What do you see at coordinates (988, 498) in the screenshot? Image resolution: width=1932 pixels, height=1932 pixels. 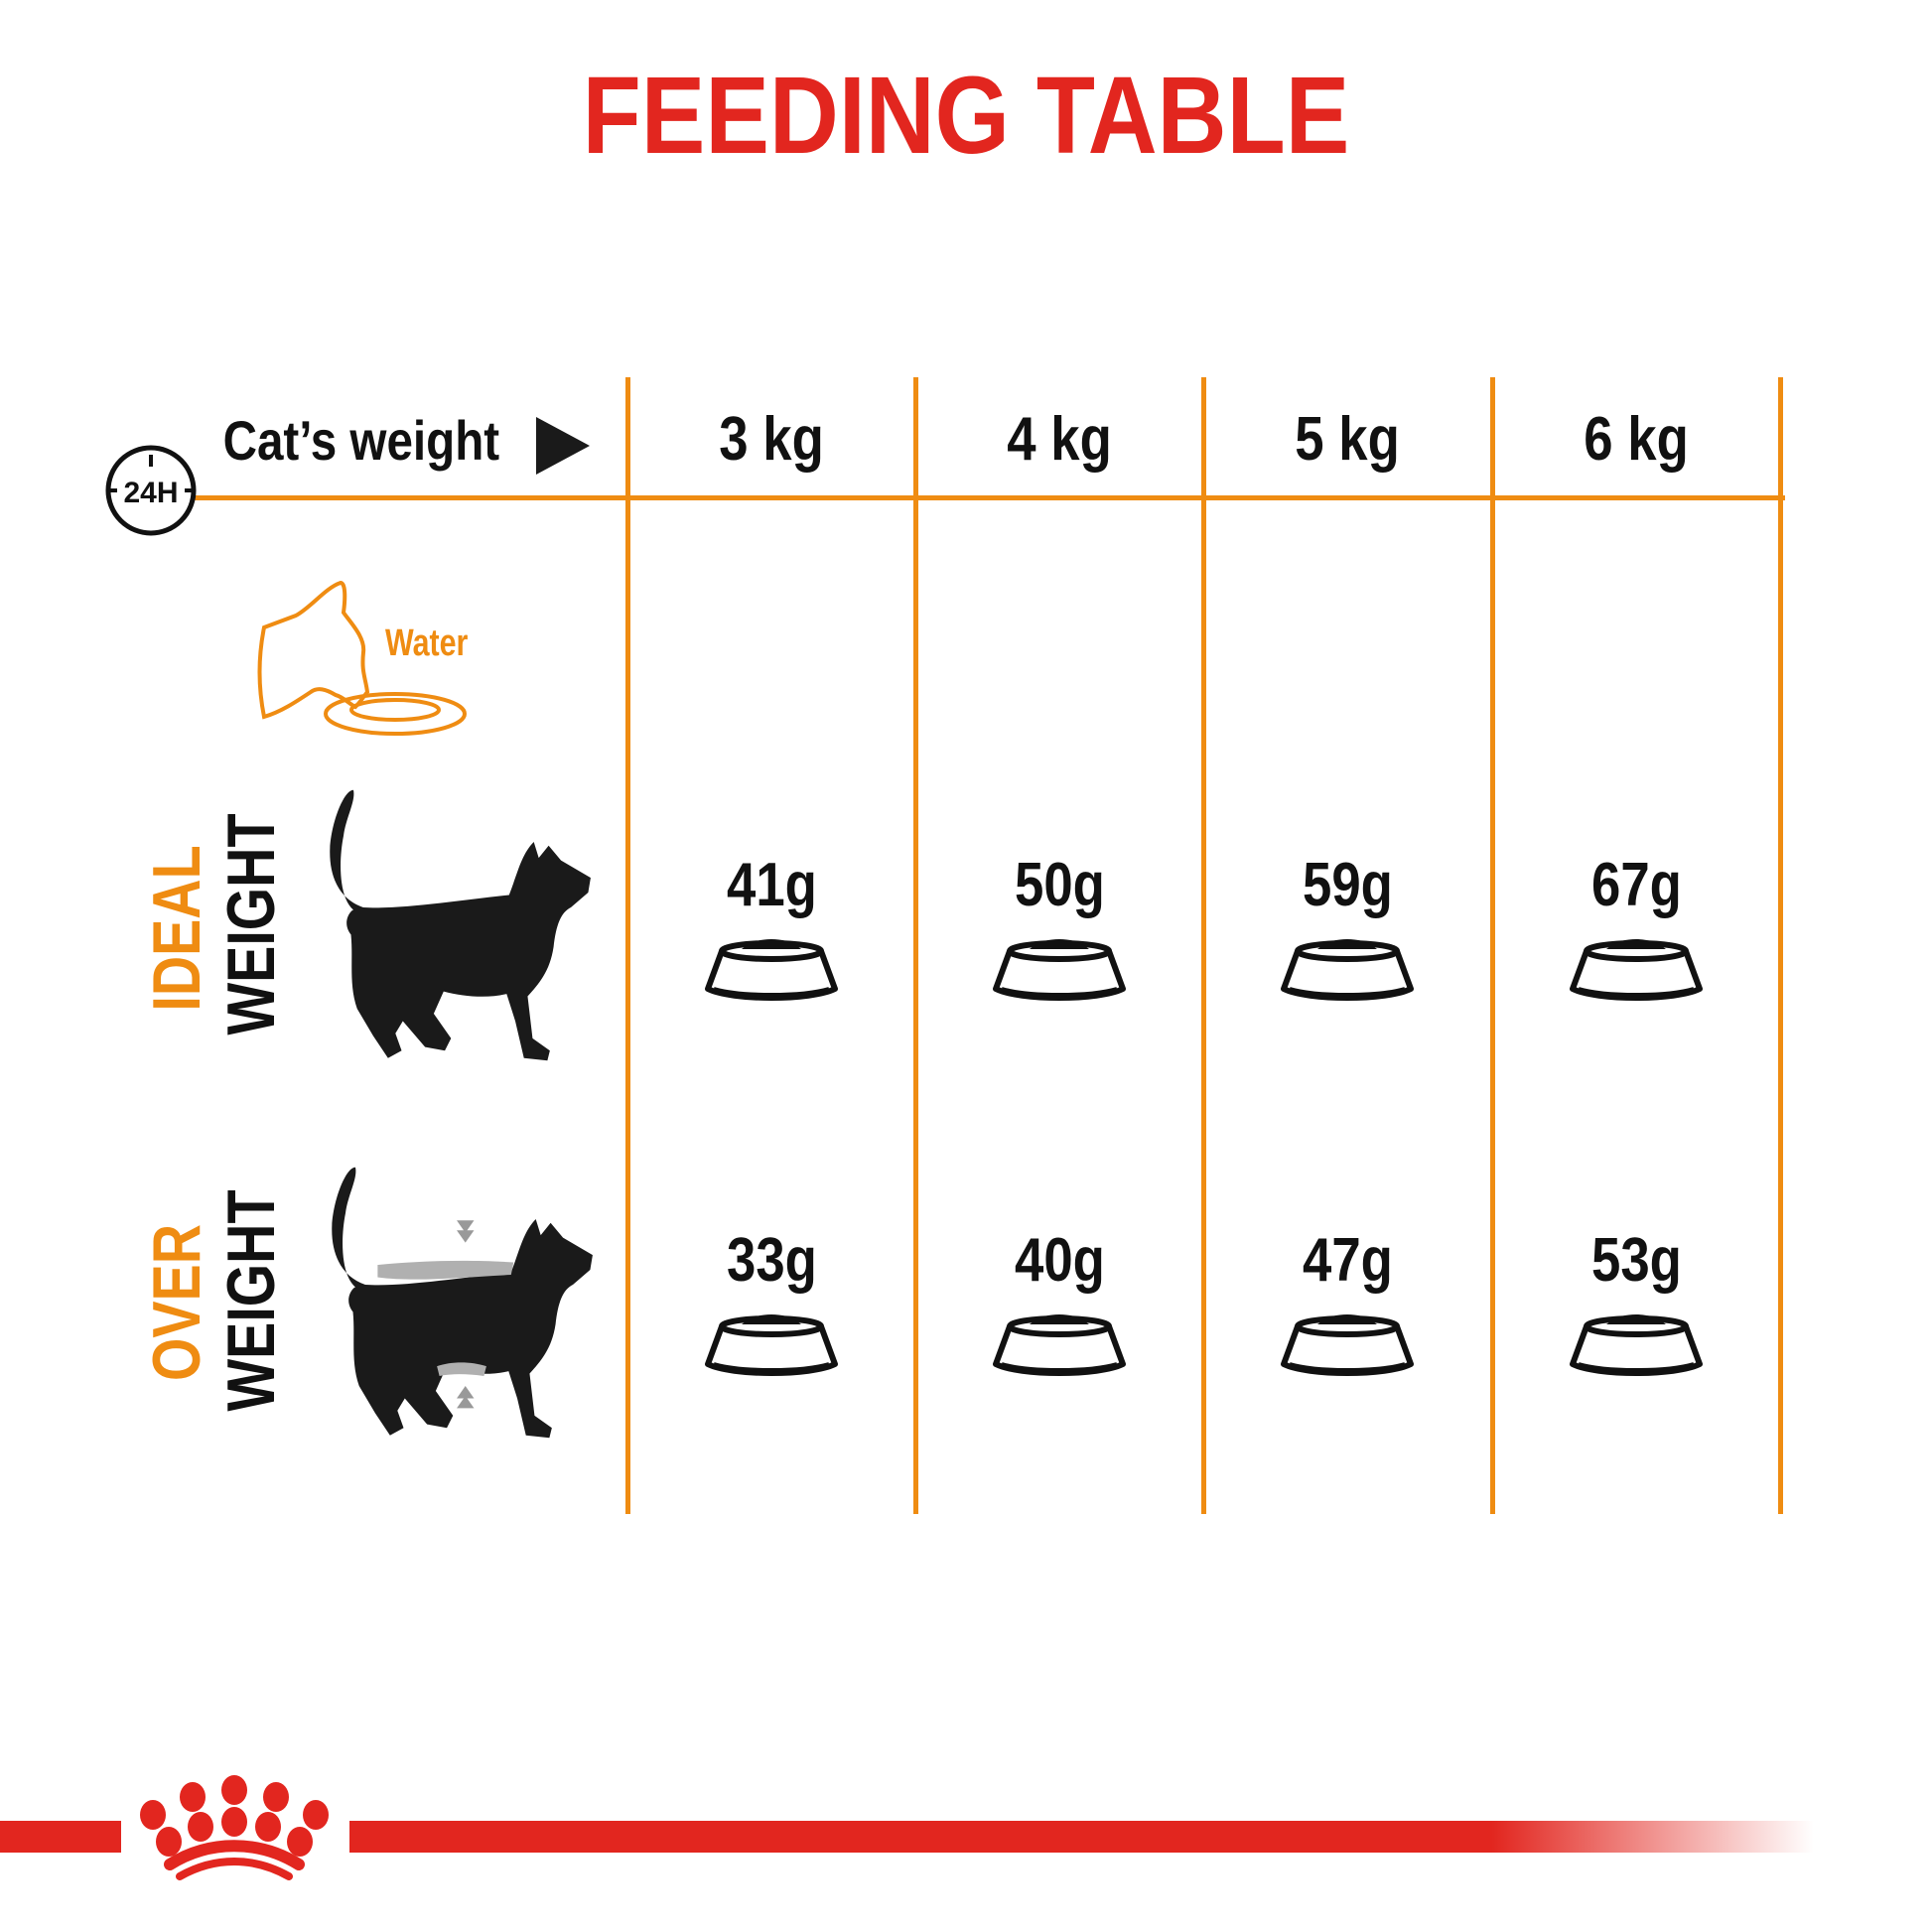 I see `header-divider` at bounding box center [988, 498].